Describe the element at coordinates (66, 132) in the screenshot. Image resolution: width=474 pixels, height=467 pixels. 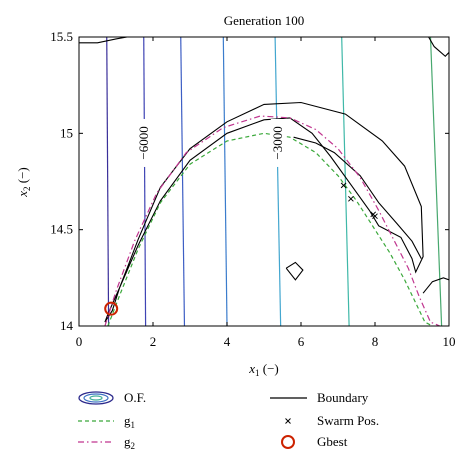
I see `y-tick-label: 15` at that location.